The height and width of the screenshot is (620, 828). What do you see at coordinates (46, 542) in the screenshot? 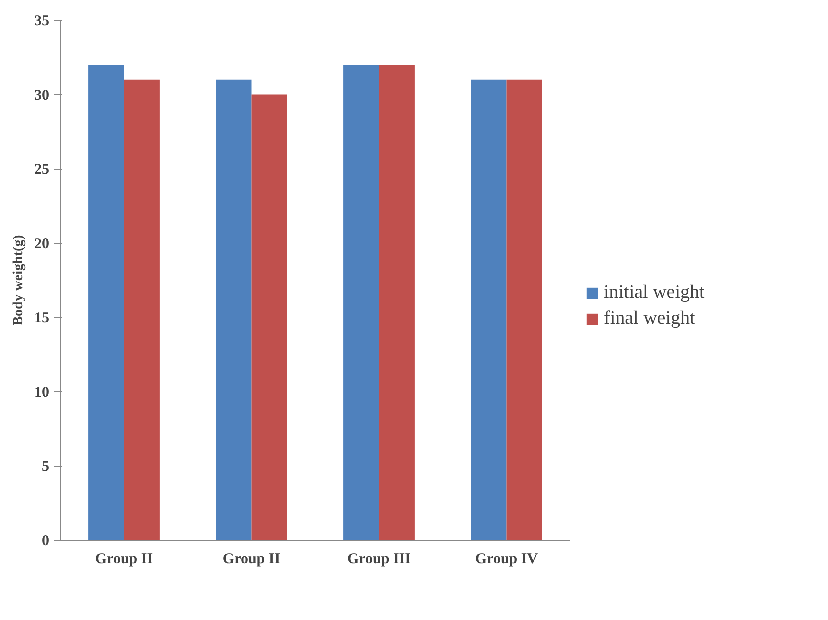
I see `y-tick-label: 0` at bounding box center [46, 542].